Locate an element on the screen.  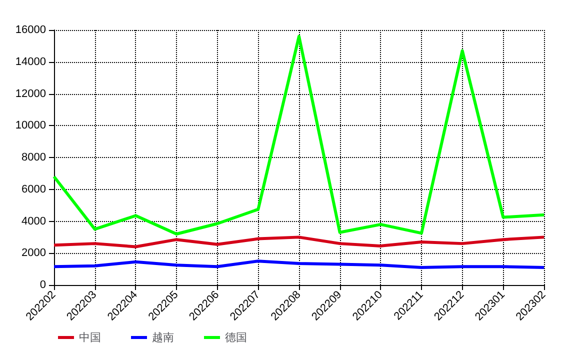
legend-label: 中国 is located at coordinates (90, 337).